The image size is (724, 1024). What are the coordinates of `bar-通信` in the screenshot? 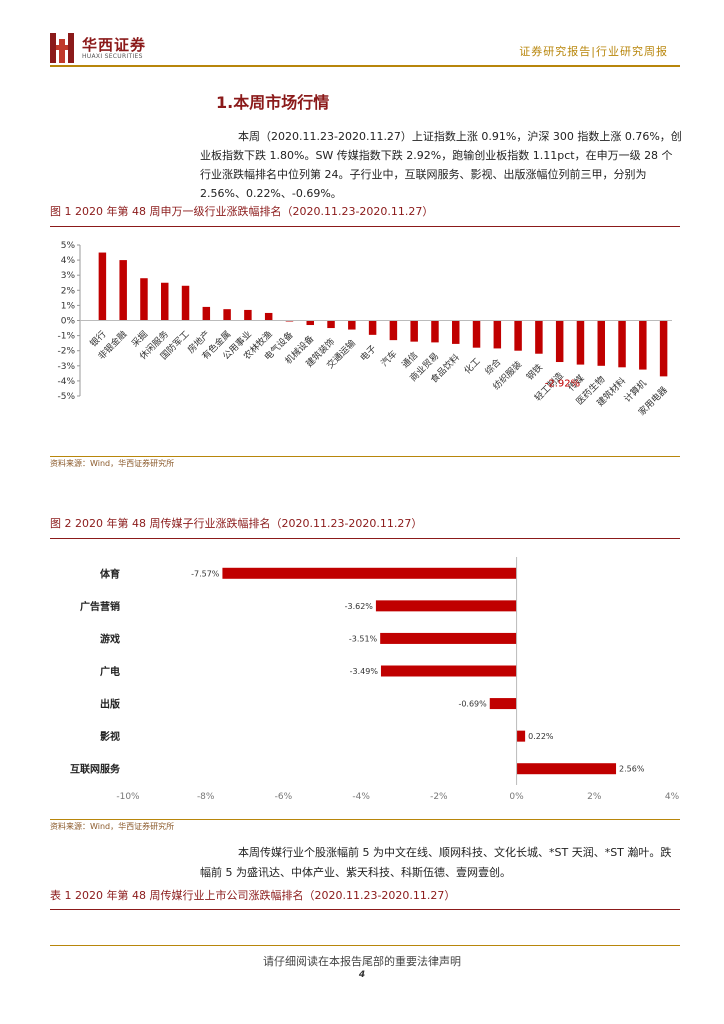 It's located at (414, 331).